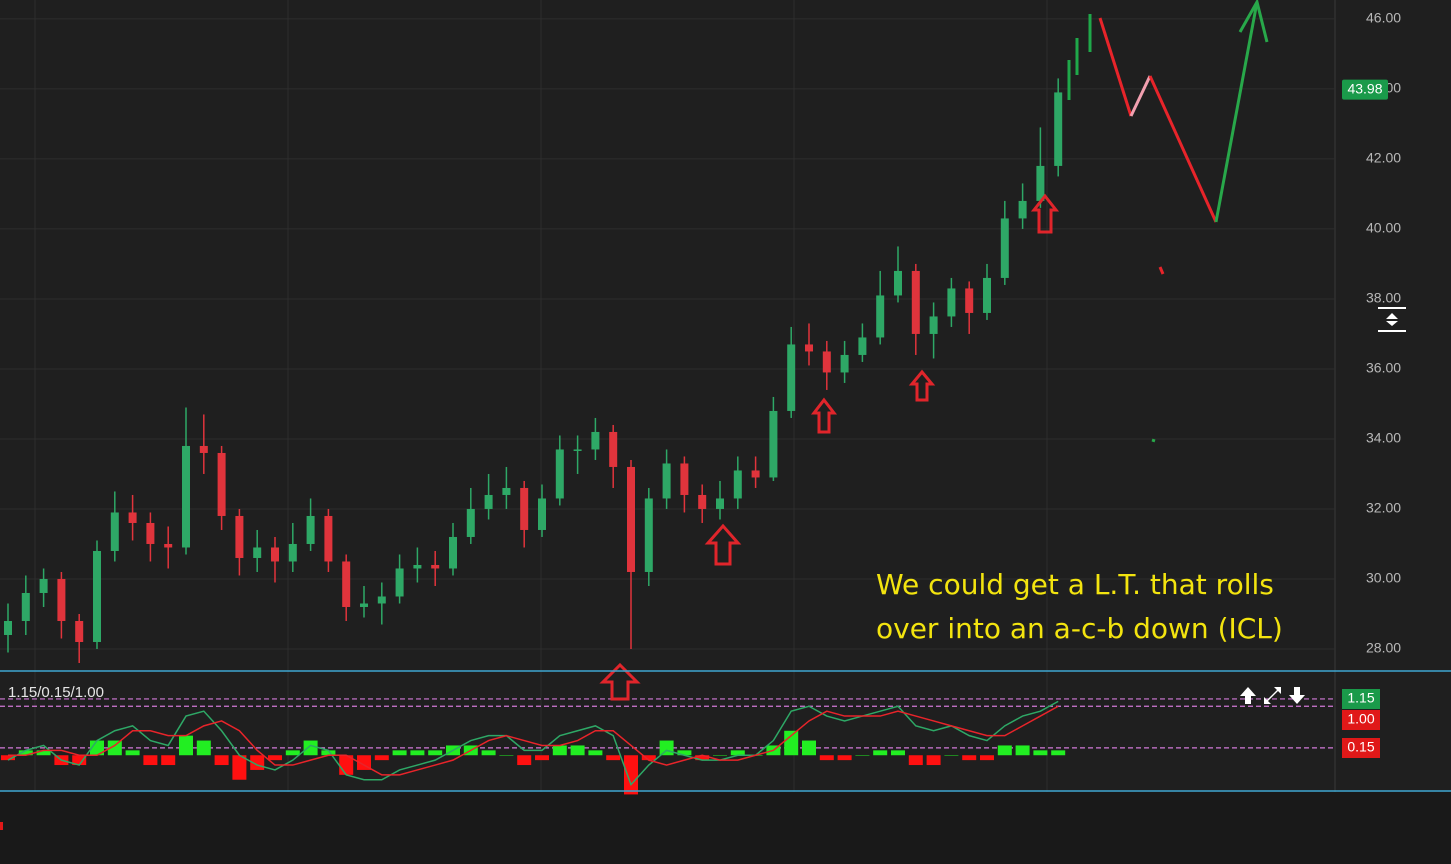 The height and width of the screenshot is (864, 1451). What do you see at coordinates (1383, 508) in the screenshot?
I see `y-tick-label: 32.00` at bounding box center [1383, 508].